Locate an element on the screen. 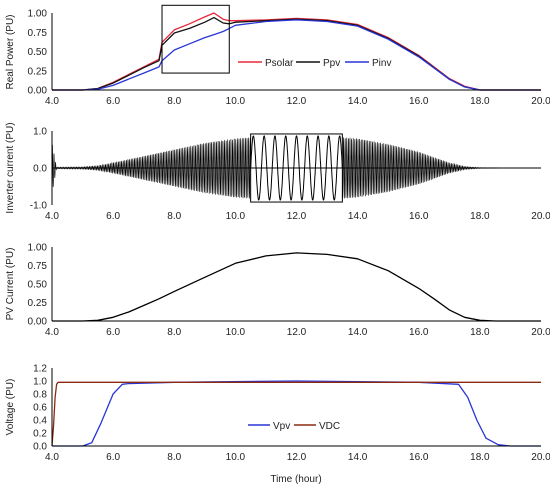 This screenshot has height=489, width=550. y-tick-label: 0.6 is located at coordinates (40, 408).